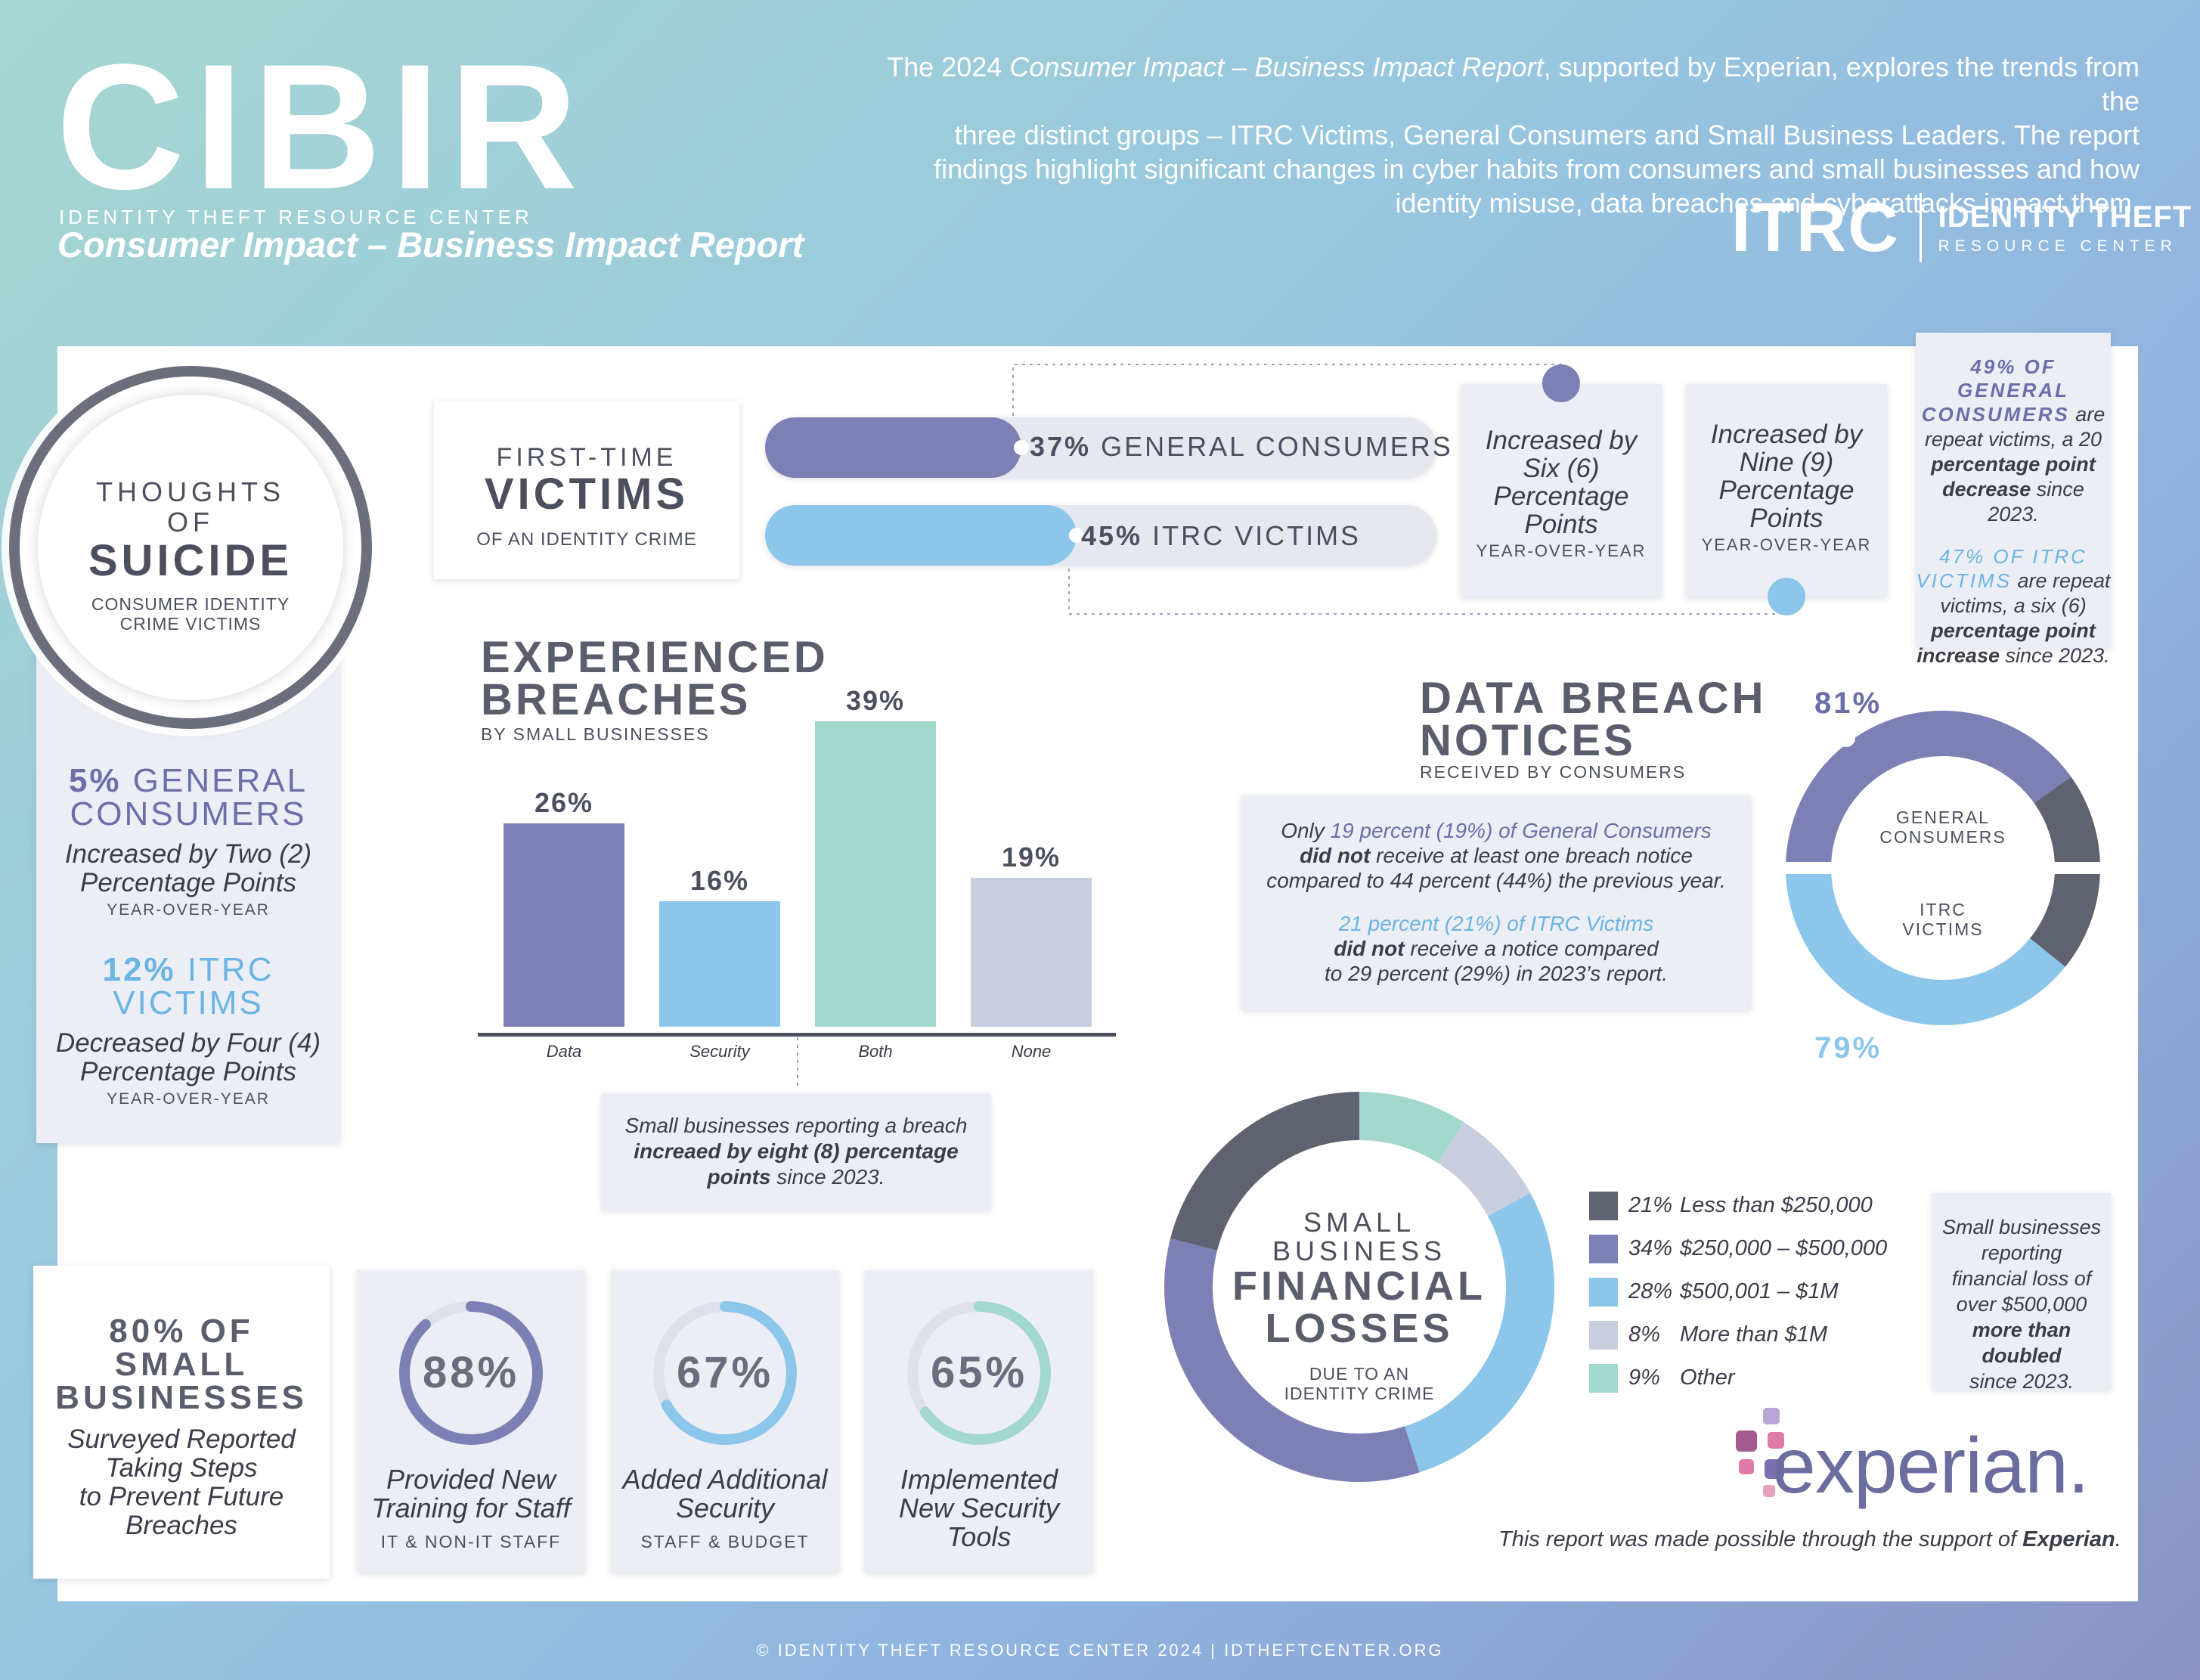 This screenshot has width=2200, height=1680. Describe the element at coordinates (188, 910) in the screenshot. I see `suicide-gen-yoy: YEAR-OVER-YEAR` at that location.